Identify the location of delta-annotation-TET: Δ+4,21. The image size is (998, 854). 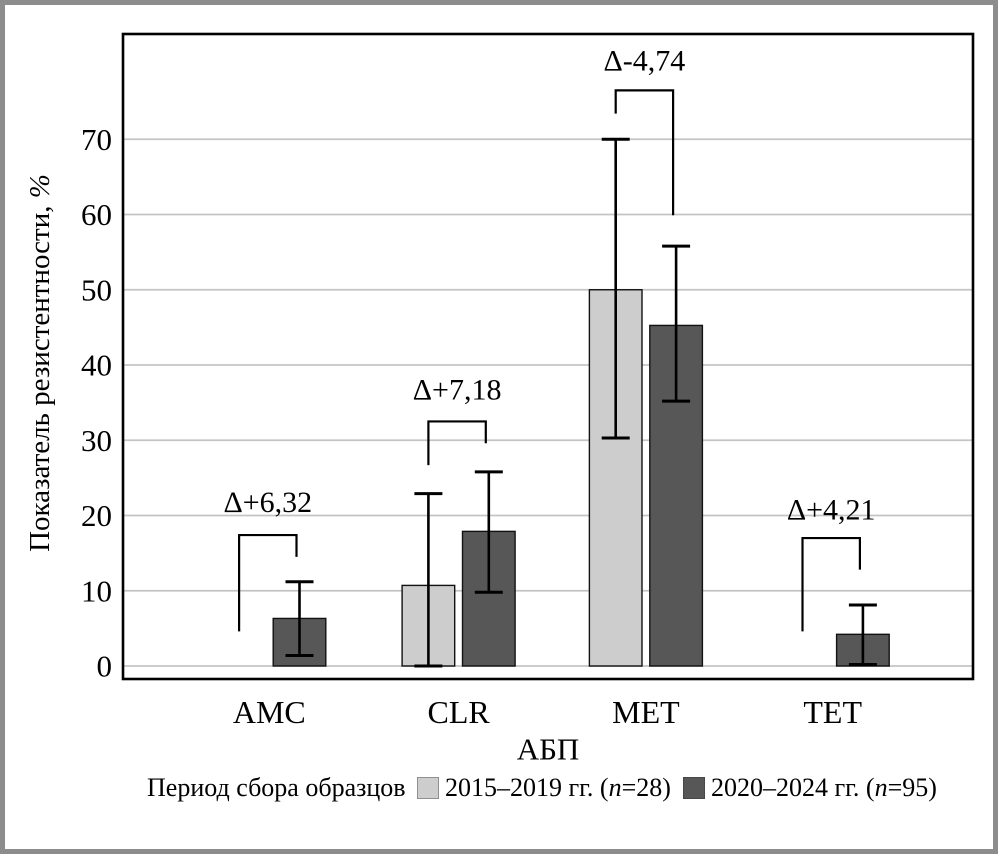
(831, 510).